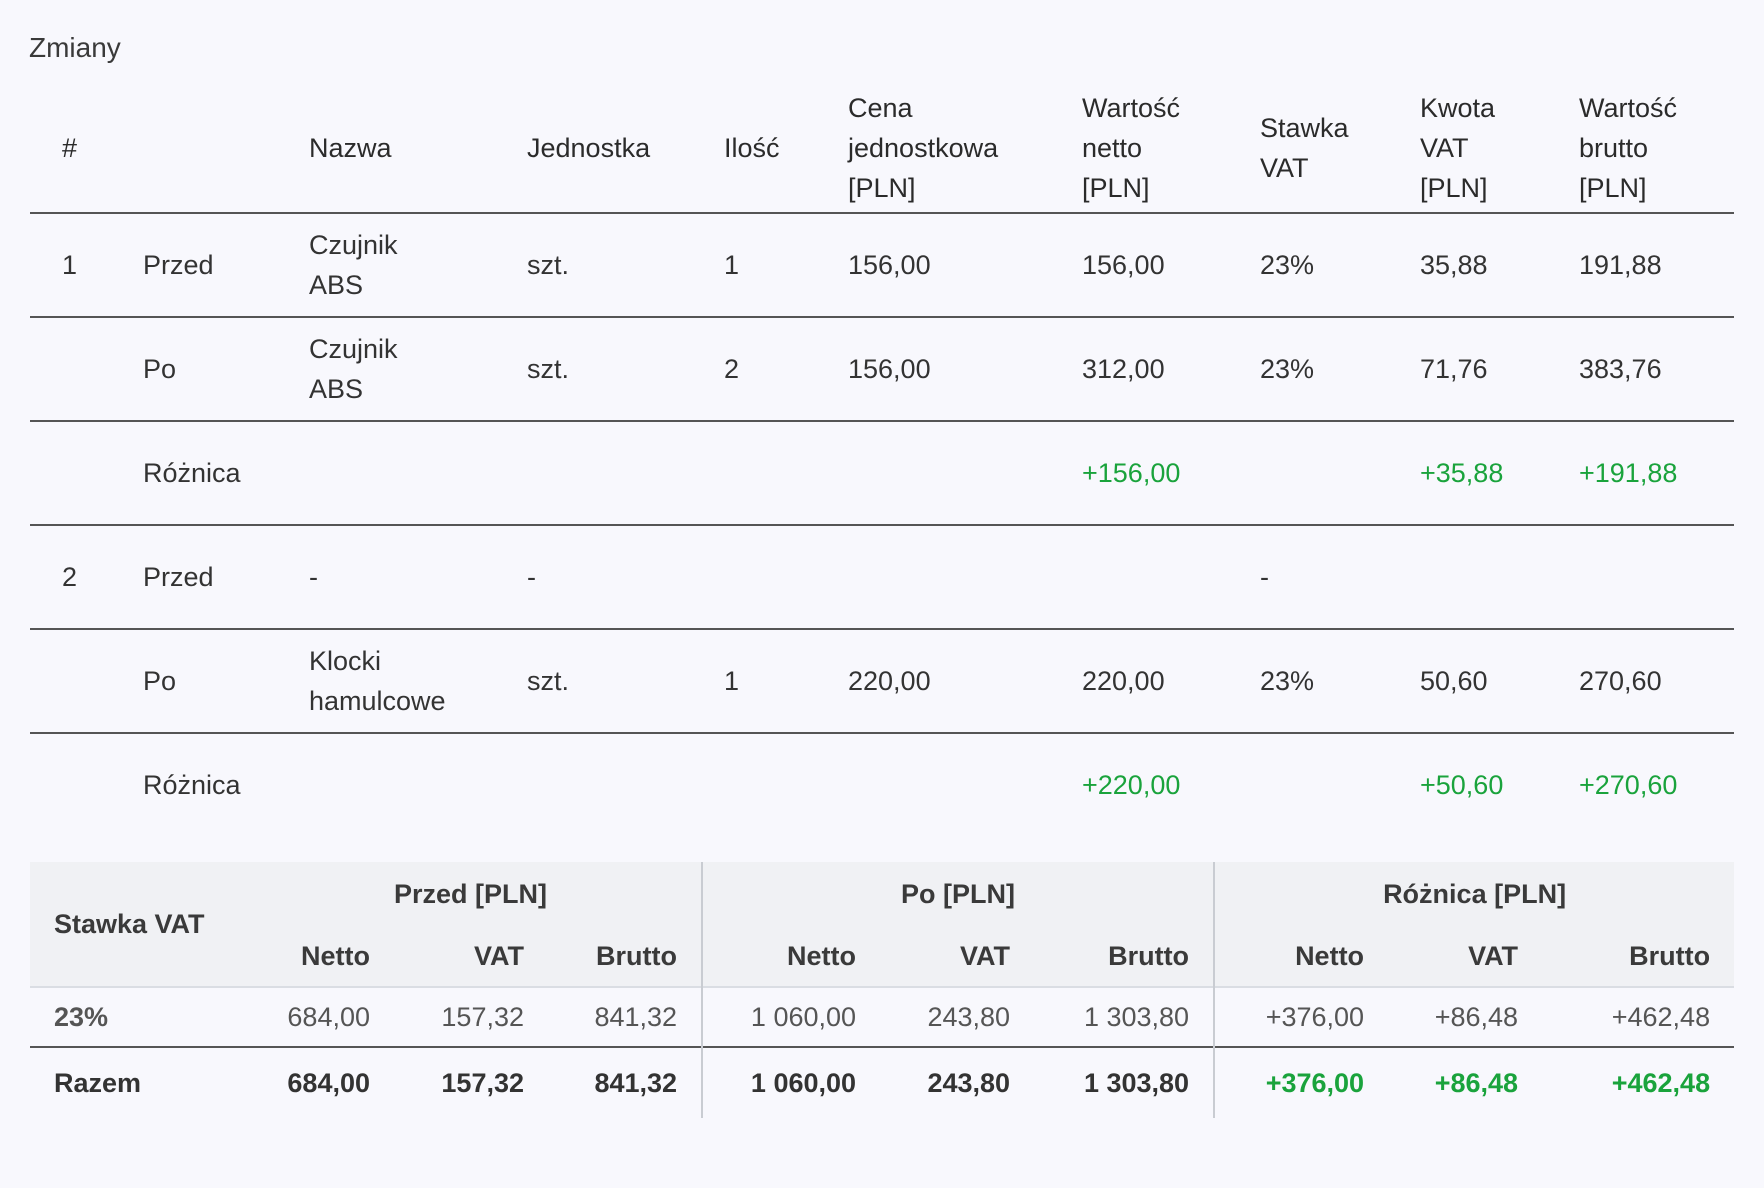  Describe the element at coordinates (1499, 681) in the screenshot. I see `row-vat-amount: 50,60` at that location.